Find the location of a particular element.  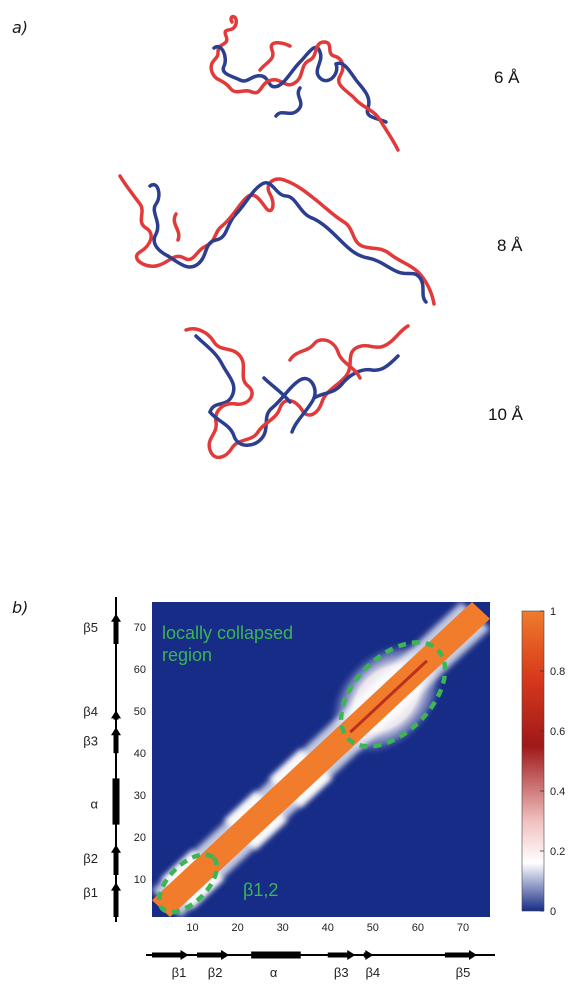

x-tick-label: 20 is located at coordinates (238, 928).